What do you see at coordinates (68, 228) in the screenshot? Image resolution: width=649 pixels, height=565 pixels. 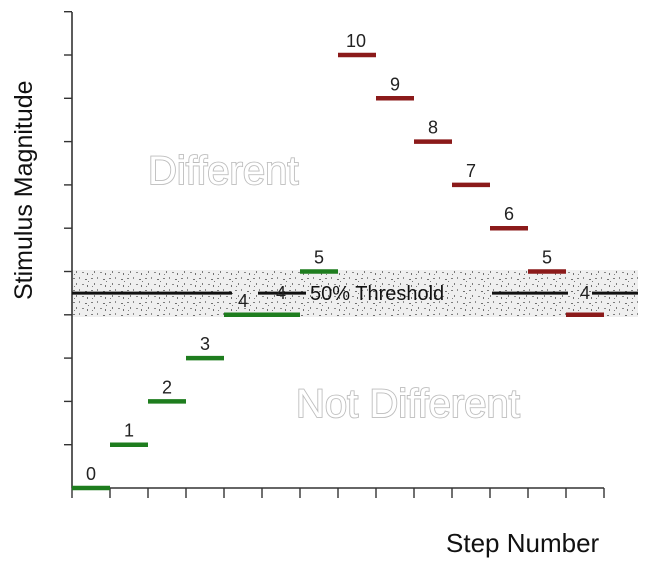 I see `y-ticks` at bounding box center [68, 228].